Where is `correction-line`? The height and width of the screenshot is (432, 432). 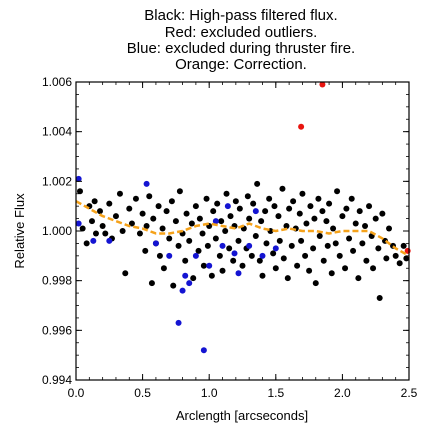
correction-line is located at coordinates (242, 228).